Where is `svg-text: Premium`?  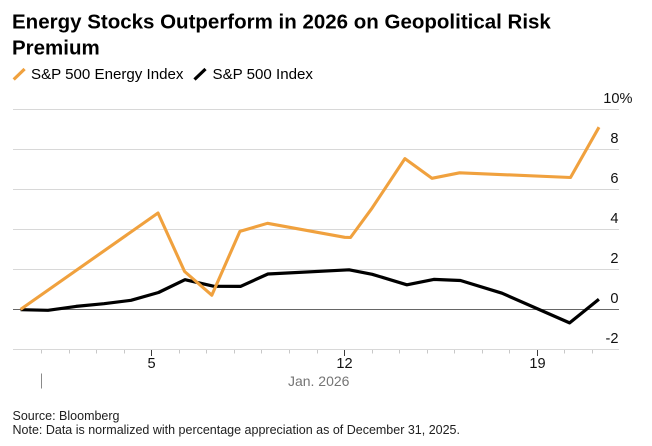 svg-text: Premium is located at coordinates (56, 48).